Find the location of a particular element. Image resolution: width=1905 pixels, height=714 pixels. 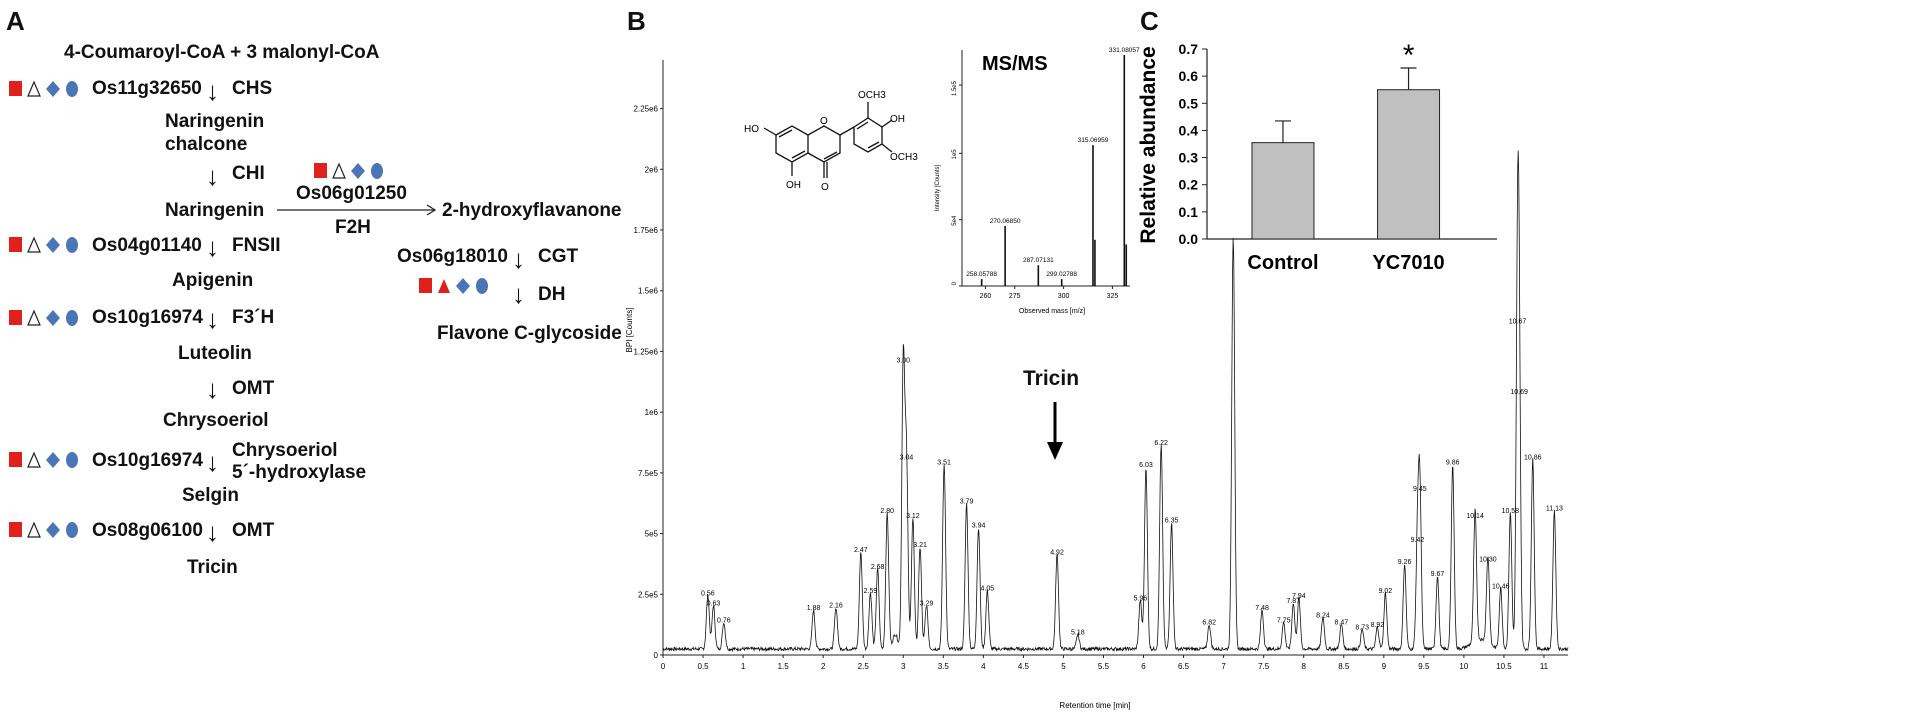

bar-y-tick-label: 0.6 is located at coordinates (1189, 76).